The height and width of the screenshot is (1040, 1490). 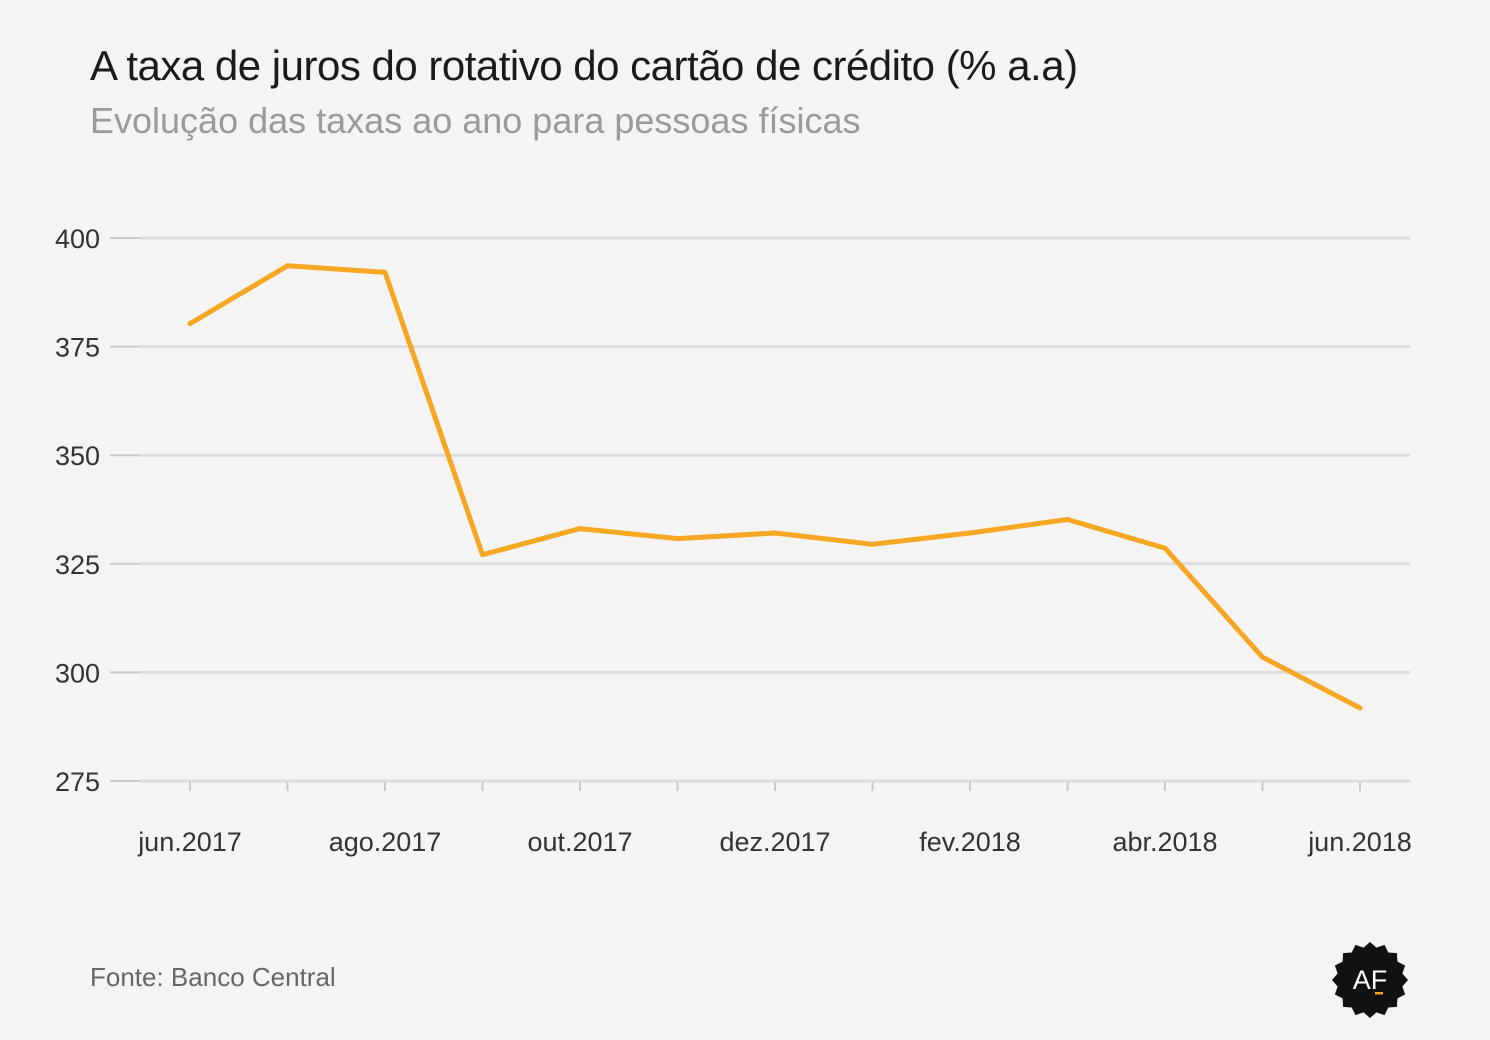 I want to click on data-point-out.2017, so click(x=580, y=529).